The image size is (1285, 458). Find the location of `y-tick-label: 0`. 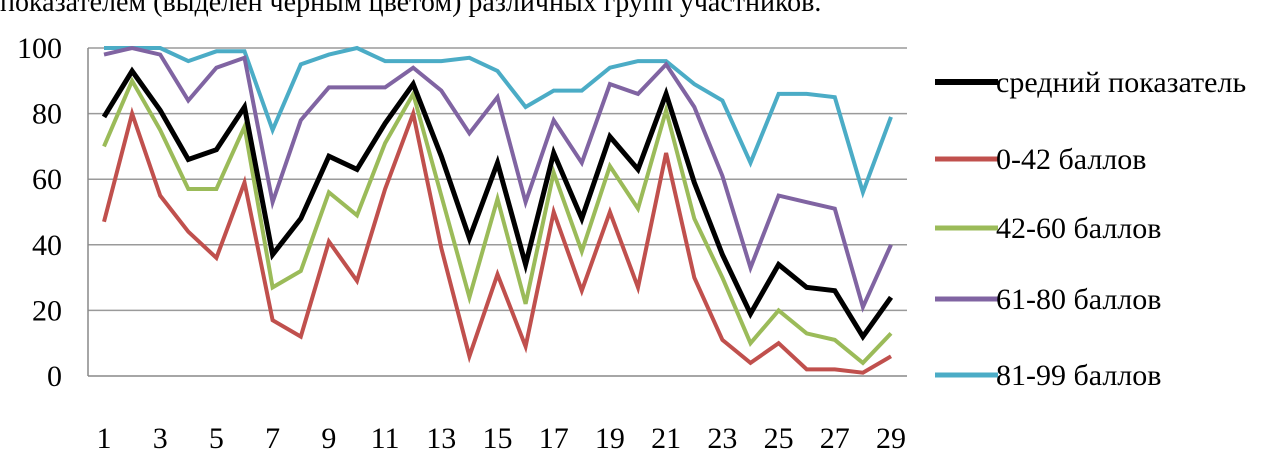

y-tick-label: 0 is located at coordinates (54, 376).